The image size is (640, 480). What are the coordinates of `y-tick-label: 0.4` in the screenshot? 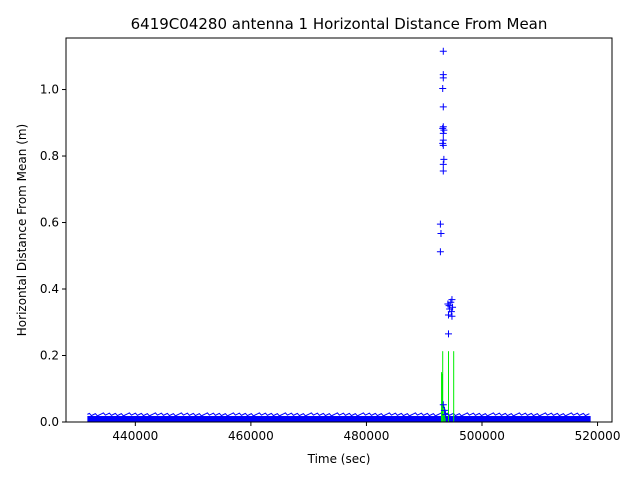 It's located at (49, 289).